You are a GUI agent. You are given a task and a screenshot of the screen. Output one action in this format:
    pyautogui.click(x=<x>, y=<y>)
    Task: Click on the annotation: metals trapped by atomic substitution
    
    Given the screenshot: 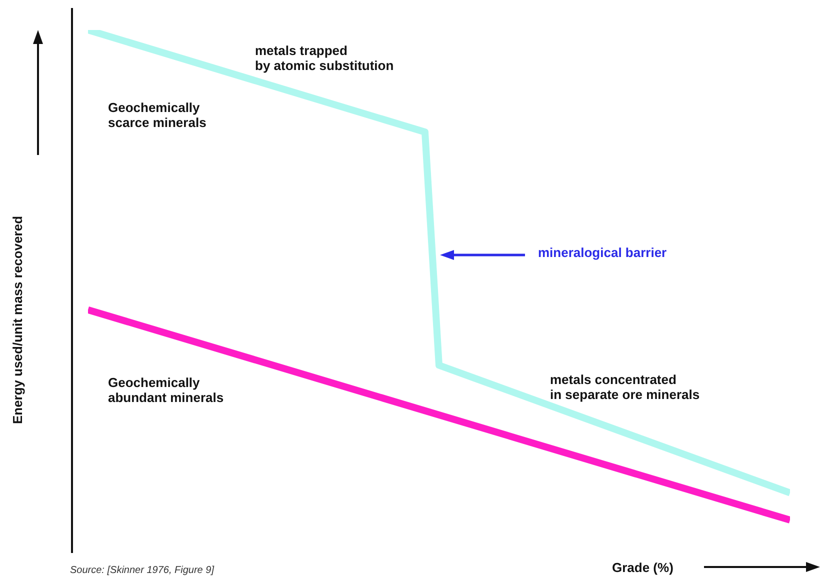 What is the action you would take?
    pyautogui.click(x=324, y=58)
    